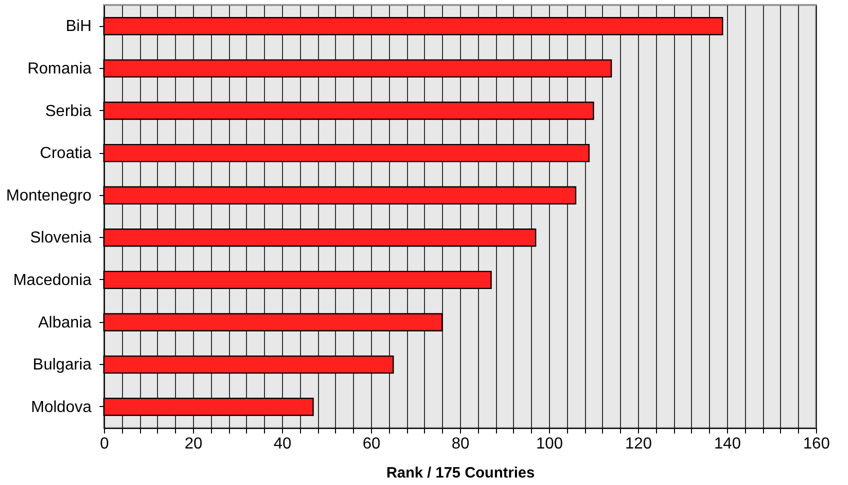 The height and width of the screenshot is (485, 848). What do you see at coordinates (105, 444) in the screenshot?
I see `x-tick-label: 0` at bounding box center [105, 444].